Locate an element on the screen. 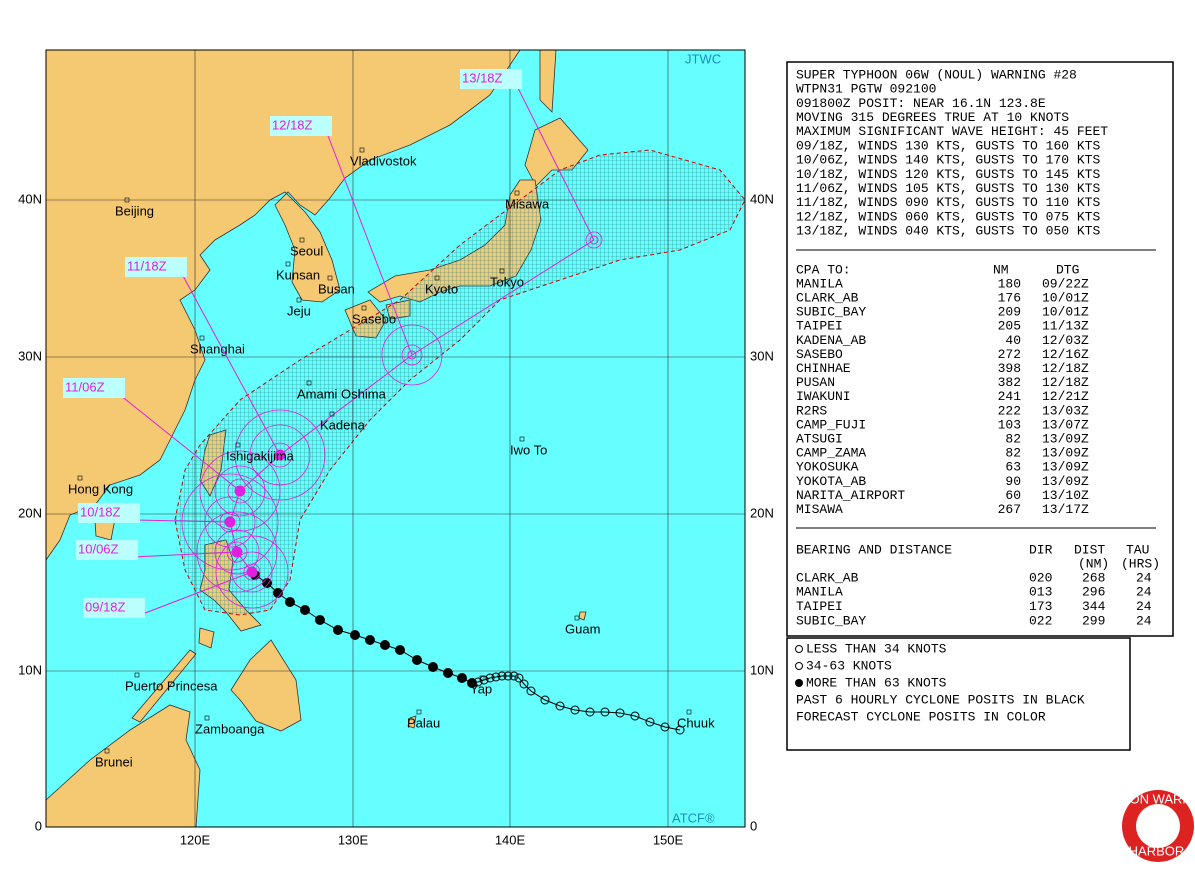  logo-text: JOINT TYPHOON WARNING CENTER is located at coordinates (1119, 798).